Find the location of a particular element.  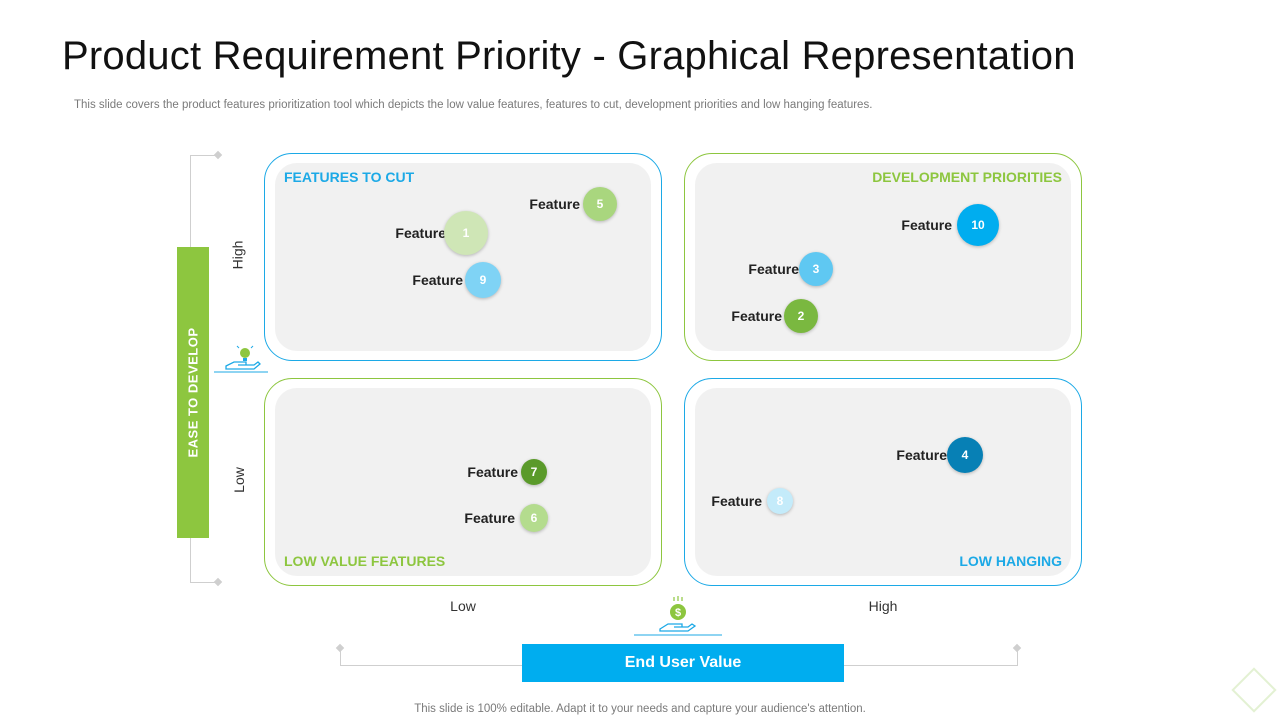

feature-number: 6 is located at coordinates (534, 518).